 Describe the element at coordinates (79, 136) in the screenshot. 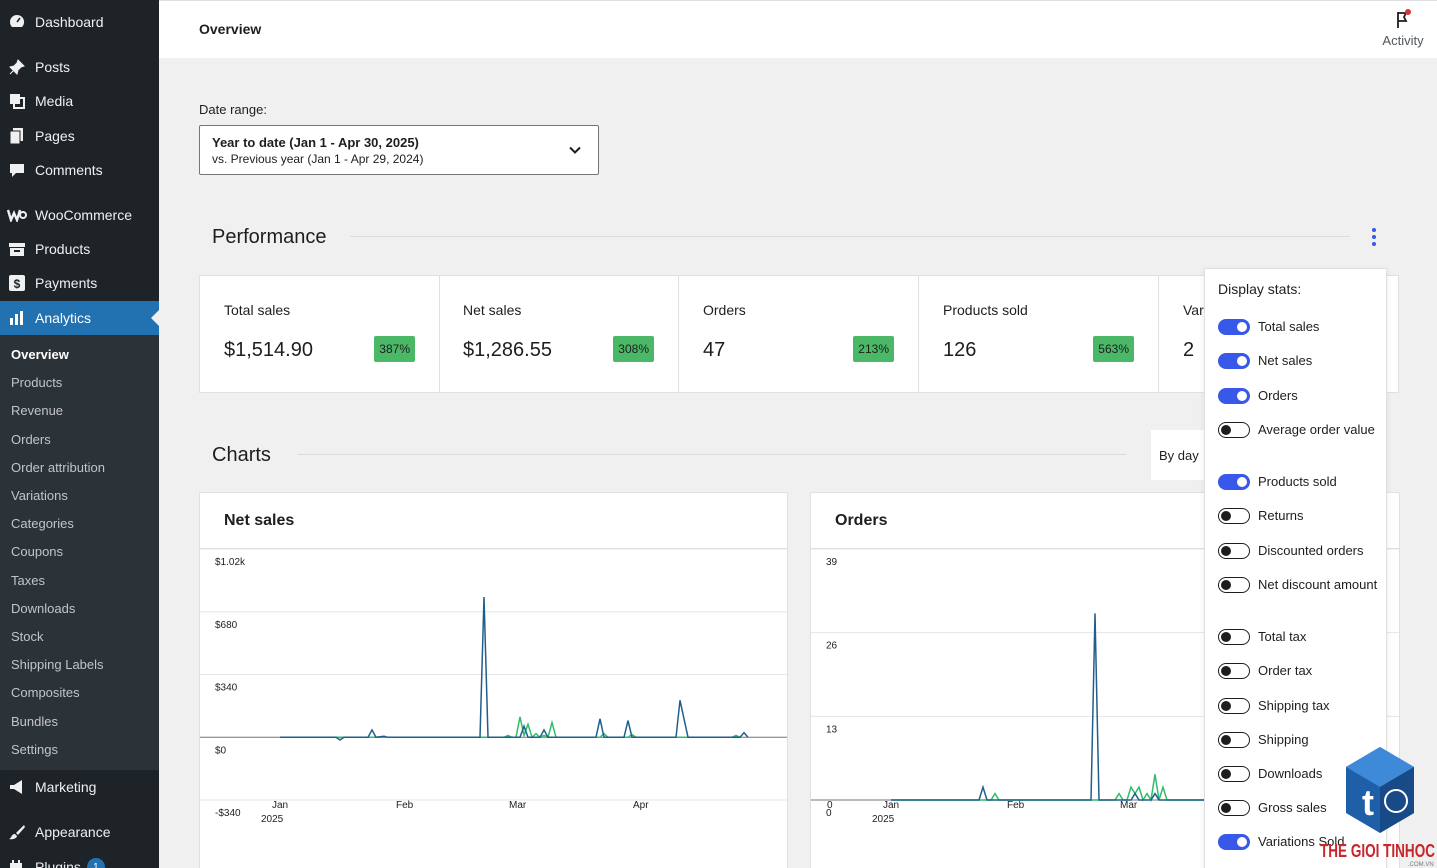

I see `sidebar-item-pages: Pages` at that location.